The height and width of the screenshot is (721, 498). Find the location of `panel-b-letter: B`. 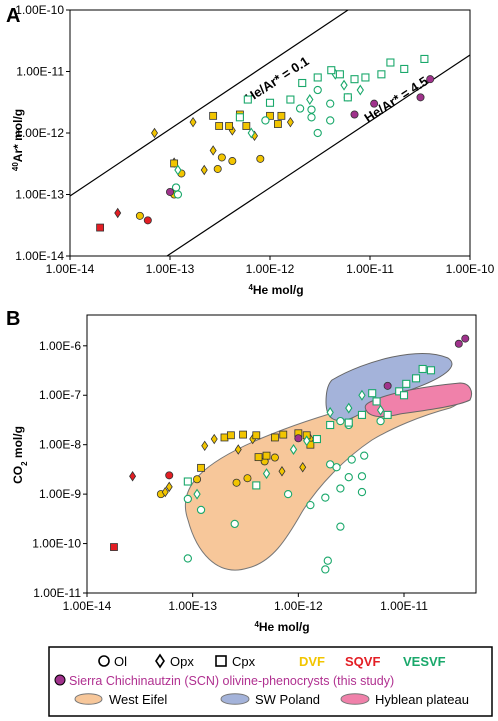

panel-b-letter: B is located at coordinates (13, 319).